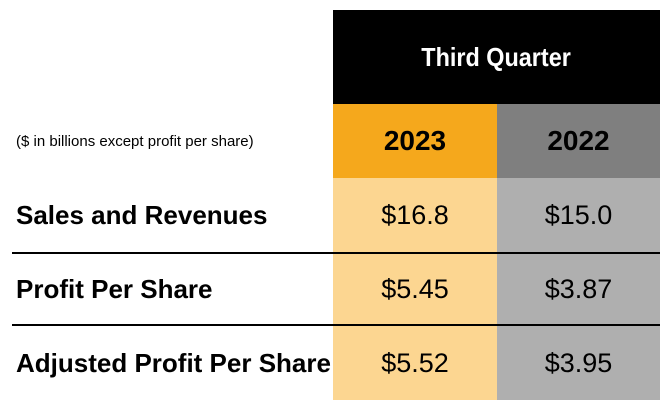 This screenshot has height=406, width=666. What do you see at coordinates (578, 362) in the screenshot?
I see `cell-adjusted-profit-per-share-2022: $3.95` at bounding box center [578, 362].